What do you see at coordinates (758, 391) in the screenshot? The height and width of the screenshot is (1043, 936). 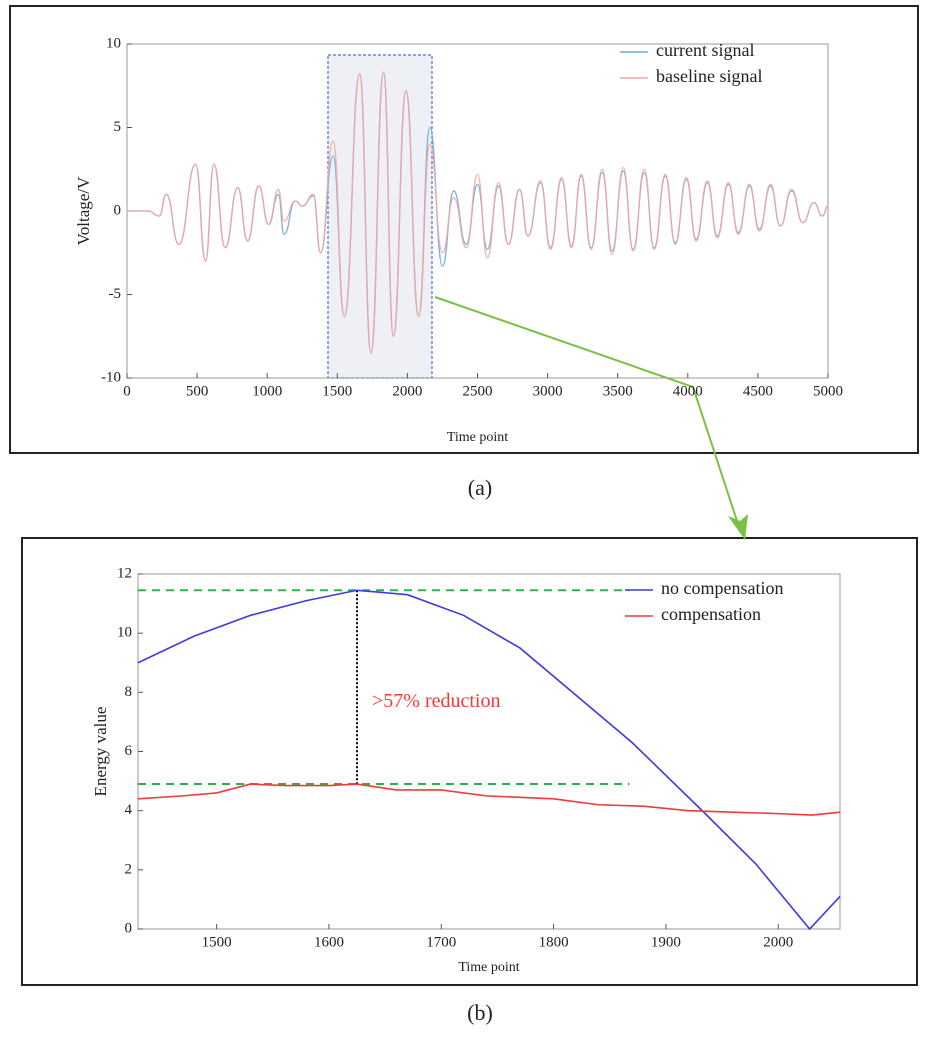 I see `x-tick-label: 4500` at bounding box center [758, 391].